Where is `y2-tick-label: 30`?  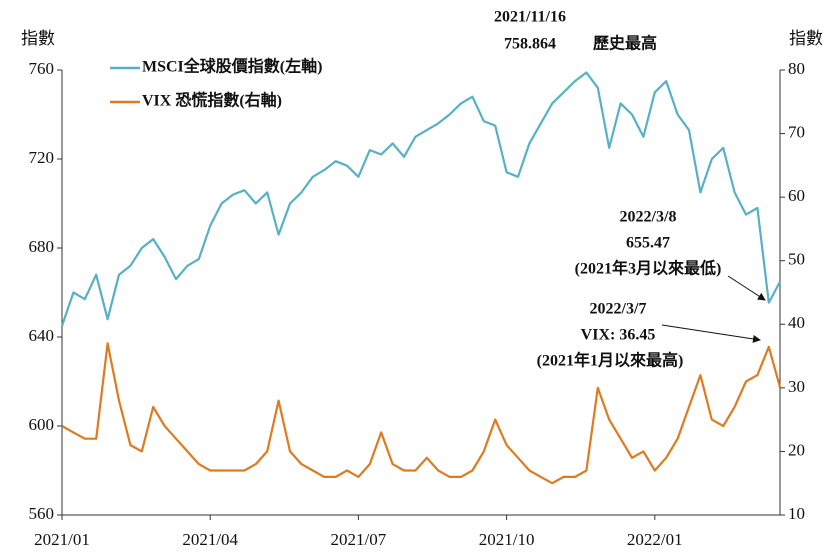
y2-tick-label: 30 is located at coordinates (796, 386).